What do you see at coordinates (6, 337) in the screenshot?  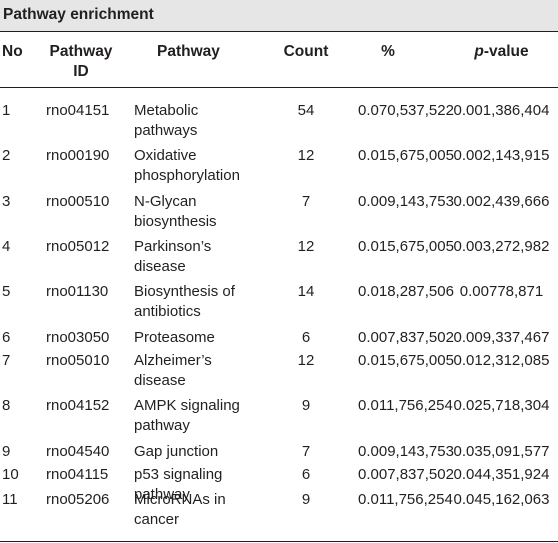 I see `cell-no: 6` at bounding box center [6, 337].